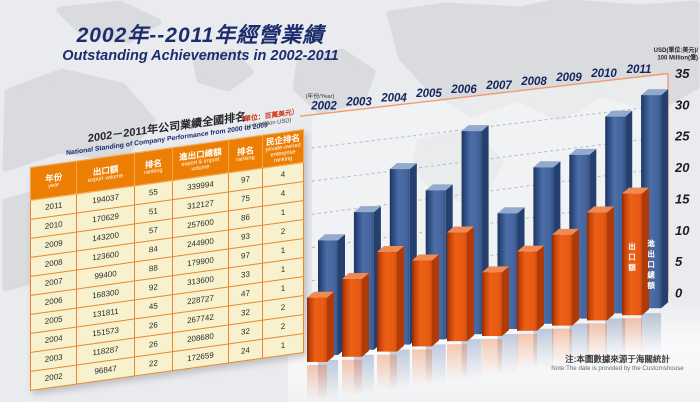 Image resolution: width=700 pixels, height=402 pixels. I want to click on bar-export-2005-side, so click(435, 300).